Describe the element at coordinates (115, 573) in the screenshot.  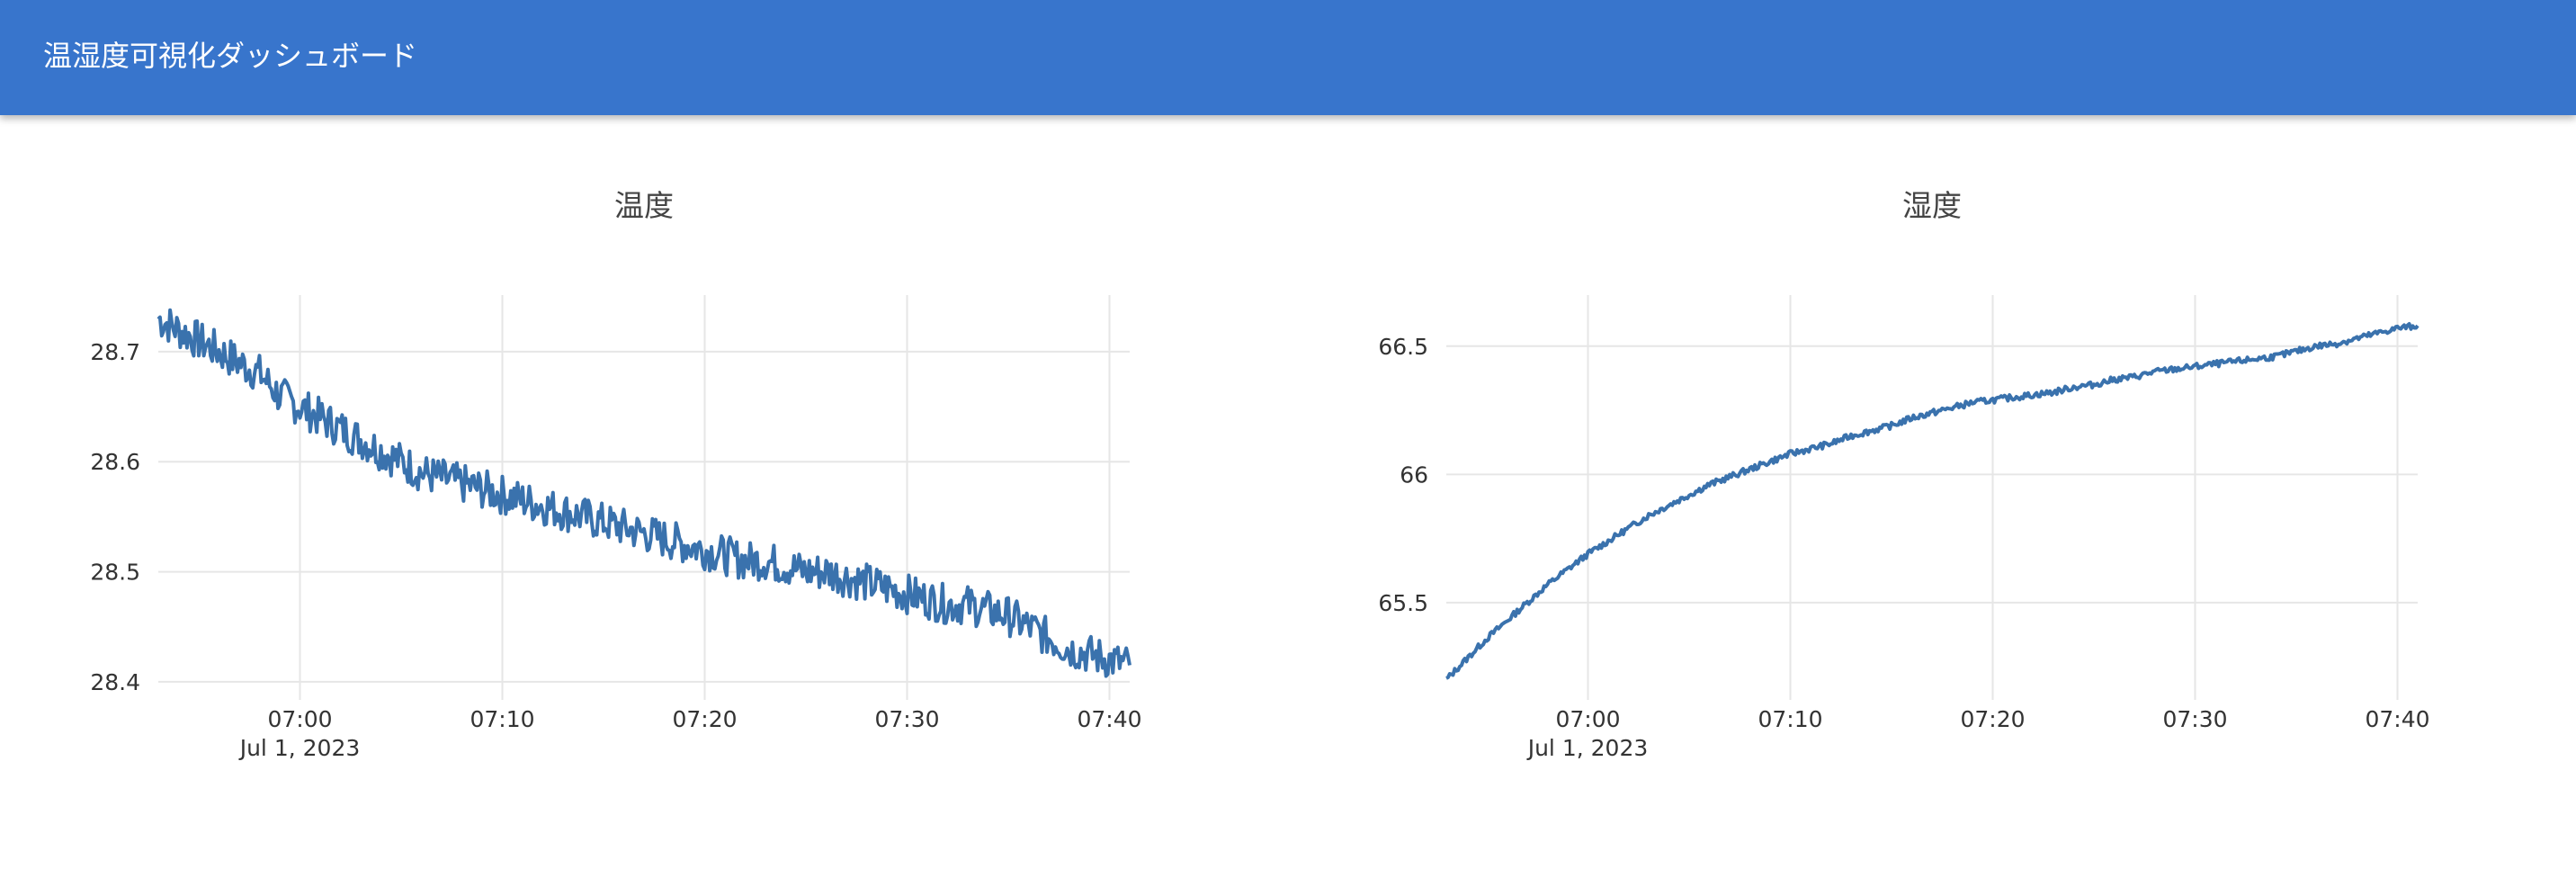
I see `y-tick-label: 28.5` at that location.